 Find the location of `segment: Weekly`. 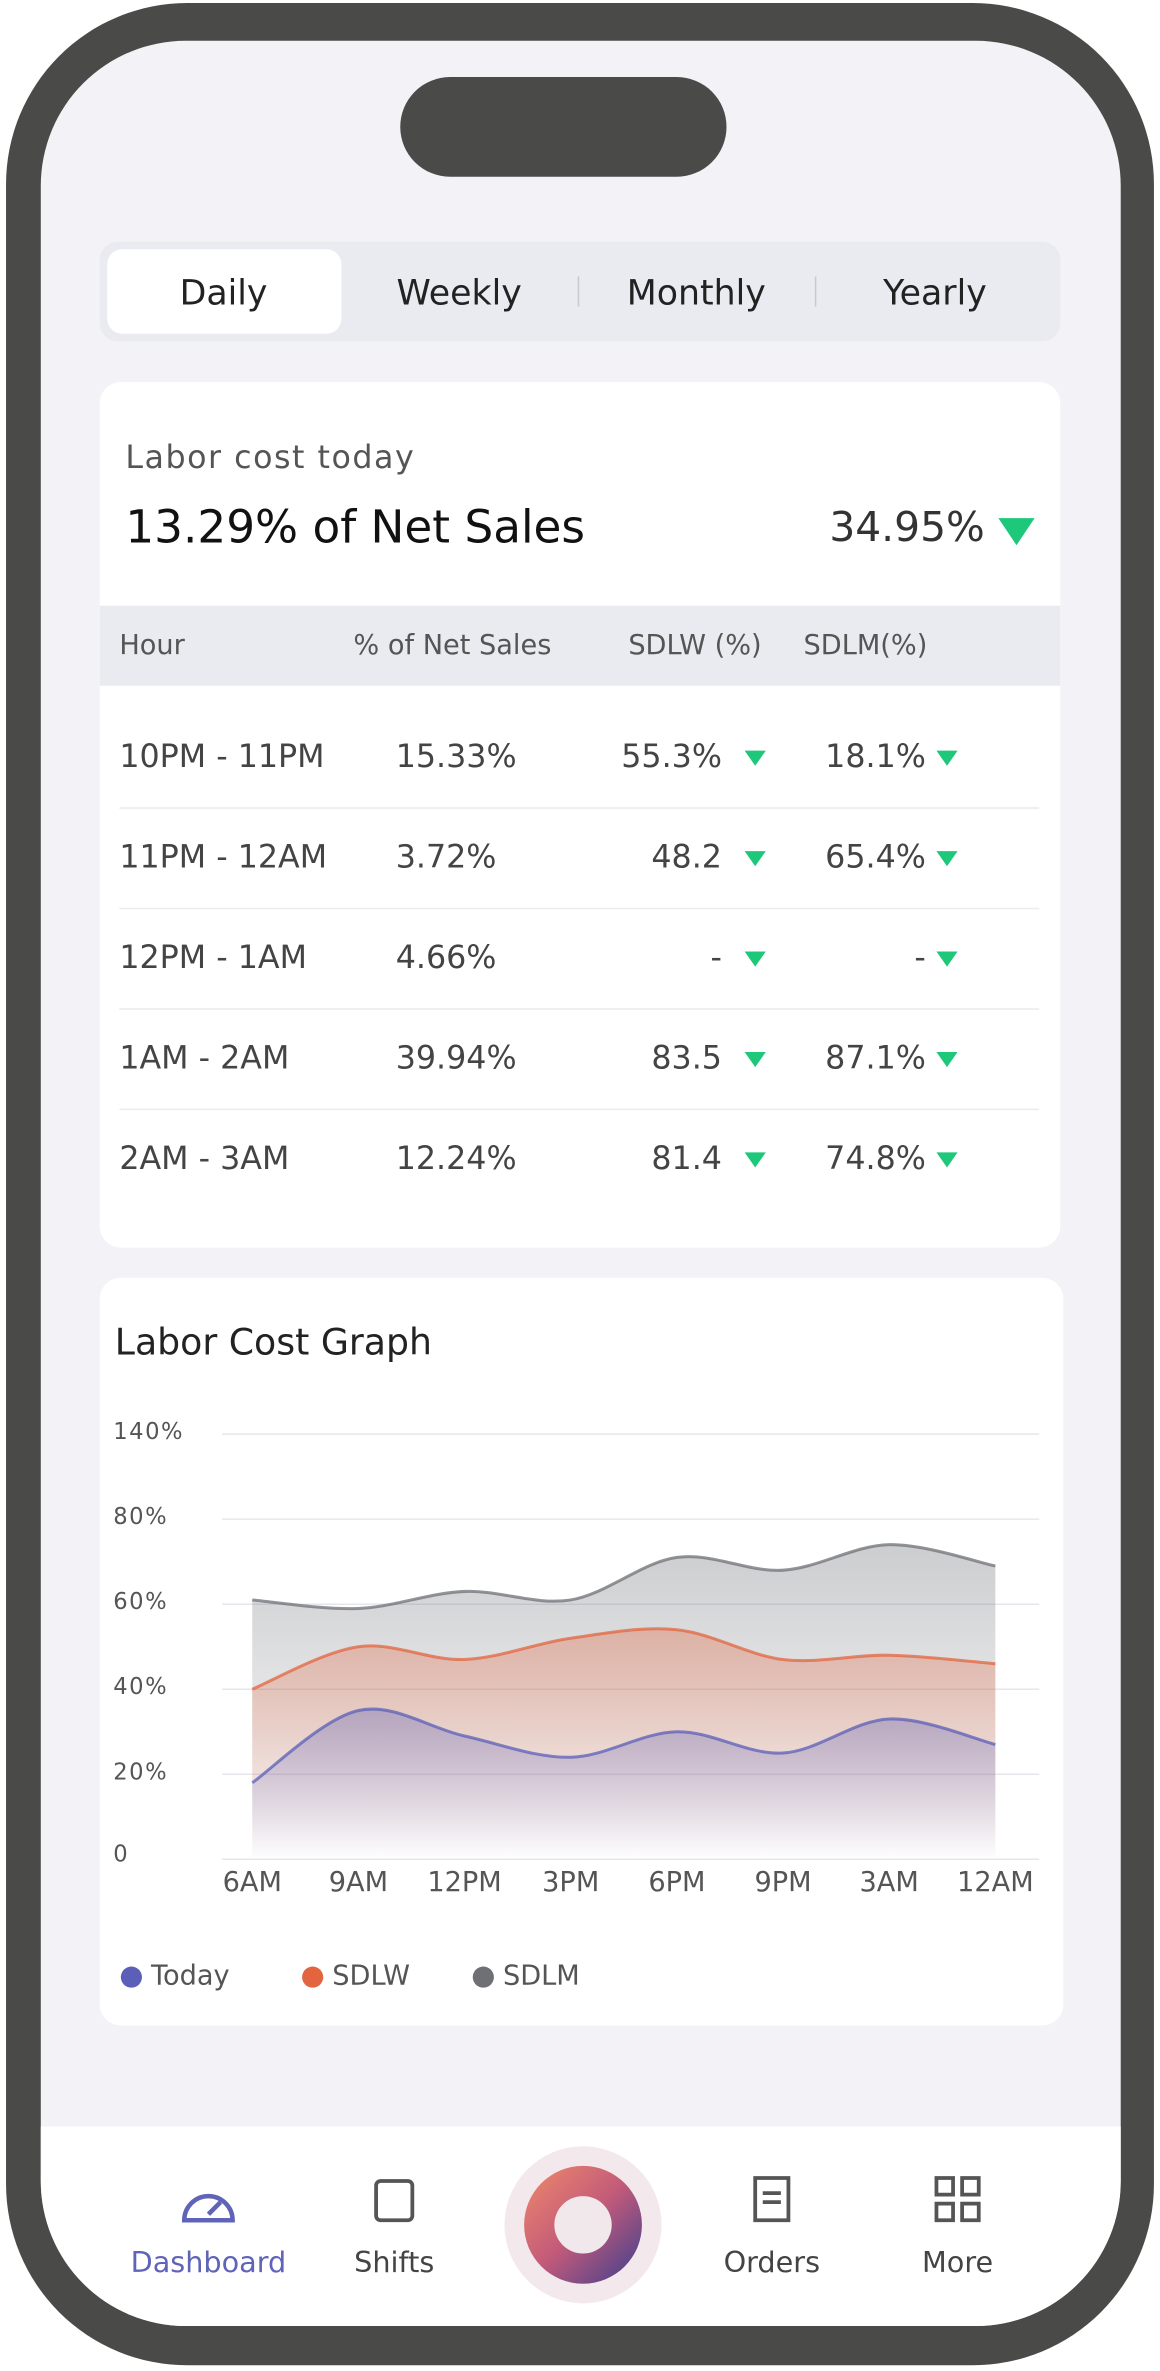

segment: Weekly is located at coordinates (459, 294).